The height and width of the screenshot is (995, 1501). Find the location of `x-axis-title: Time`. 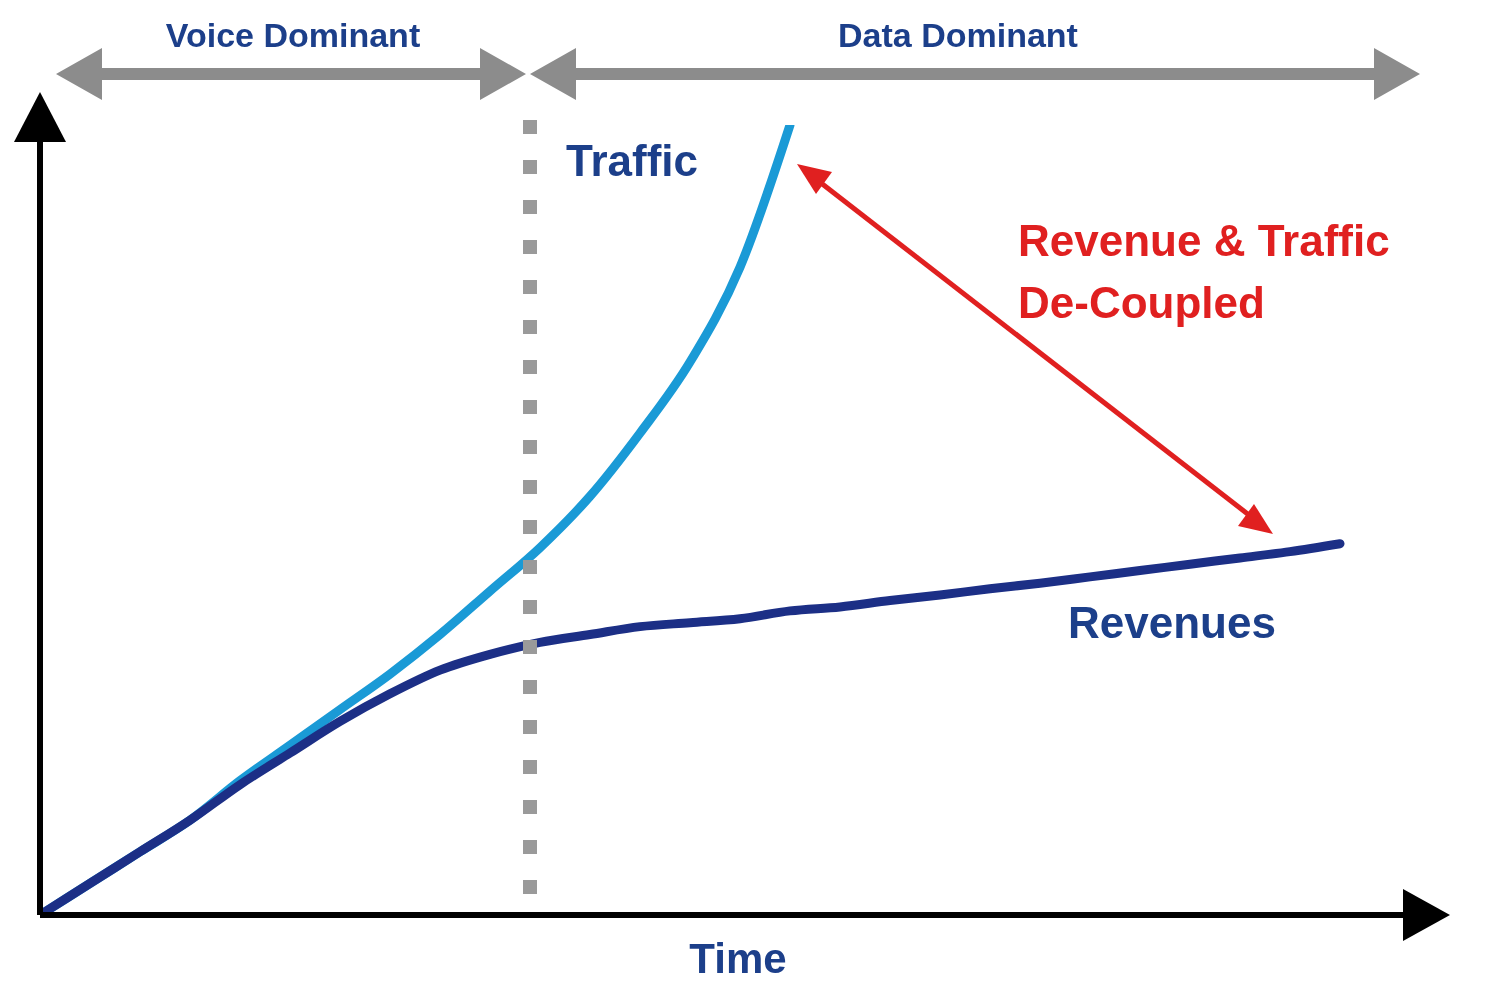

x-axis-title: Time is located at coordinates (738, 959).